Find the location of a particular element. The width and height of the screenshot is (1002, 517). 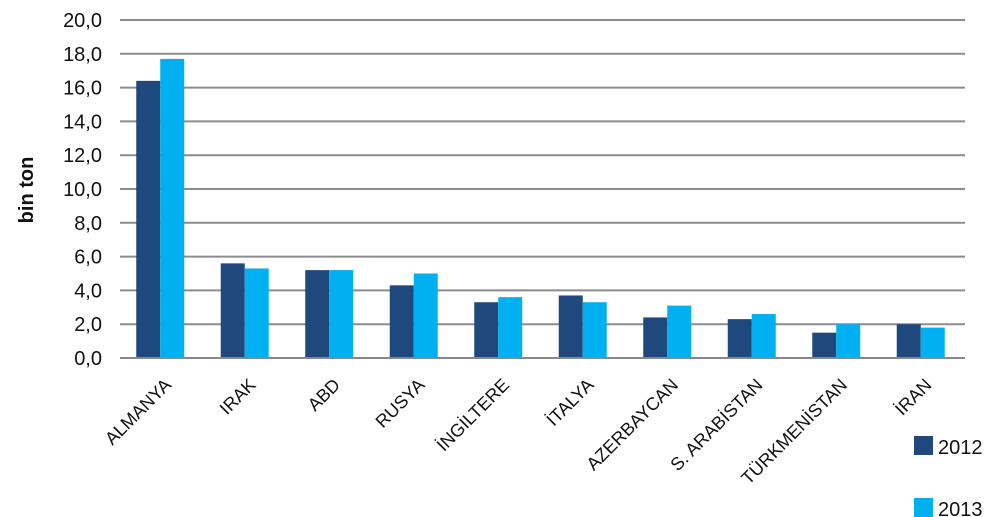

legend-label: 2013 is located at coordinates (960, 508).